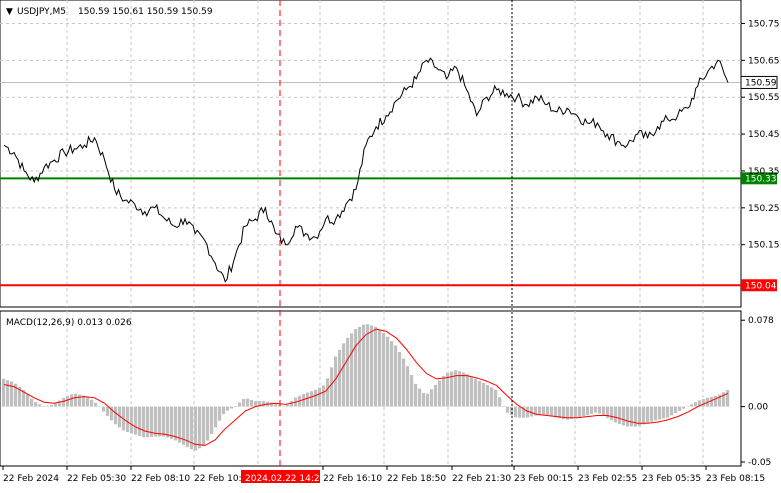 Image resolution: width=781 pixels, height=493 pixels. Describe the element at coordinates (280, 476) in the screenshot. I see `time-highlight-tag` at that location.